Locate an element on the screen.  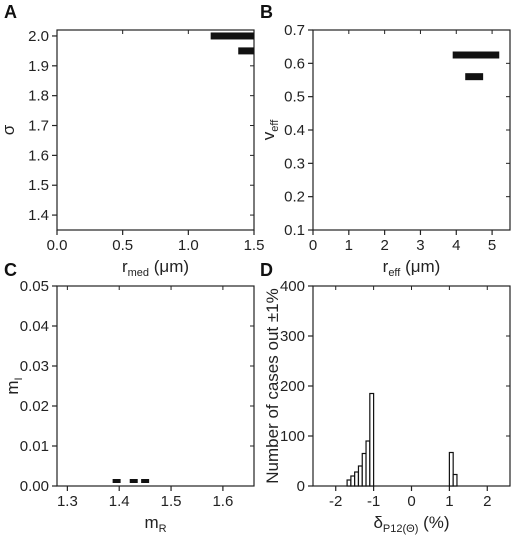
x-tick-label: 3 is located at coordinates (420, 245).